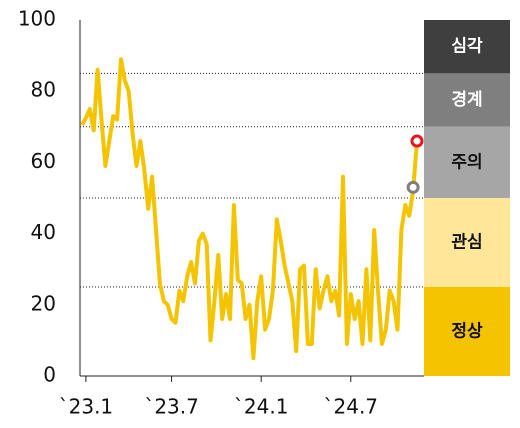  I want to click on y-tick-label: 0, so click(49, 375).